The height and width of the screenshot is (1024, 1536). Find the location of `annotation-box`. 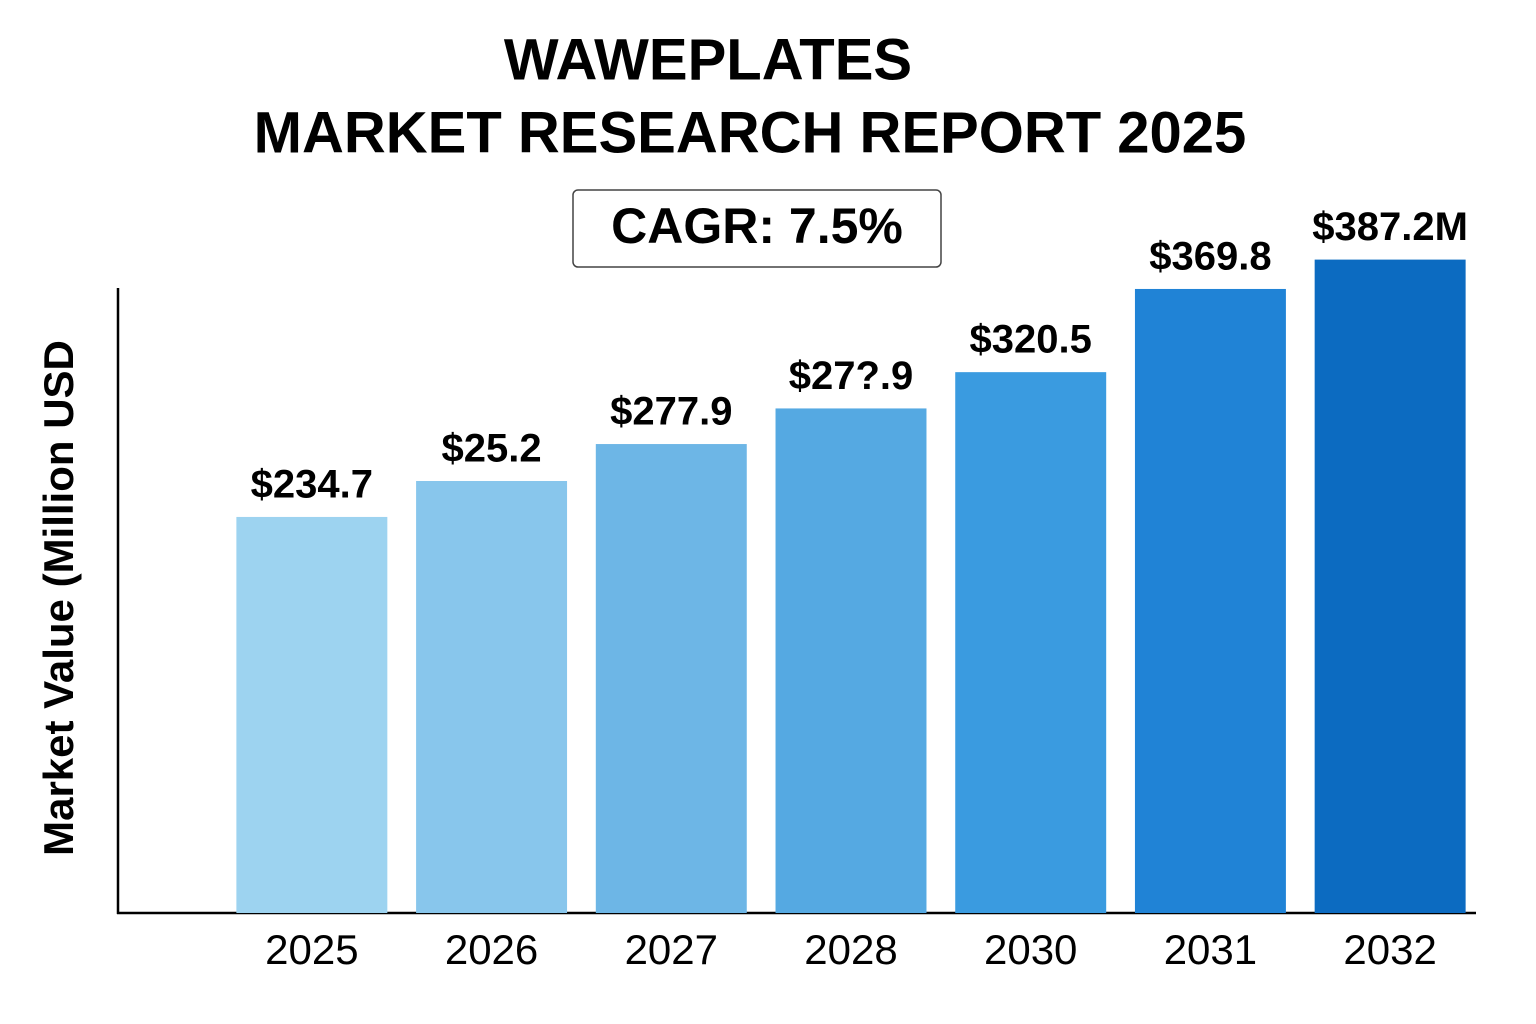

annotation-box is located at coordinates (757, 228).